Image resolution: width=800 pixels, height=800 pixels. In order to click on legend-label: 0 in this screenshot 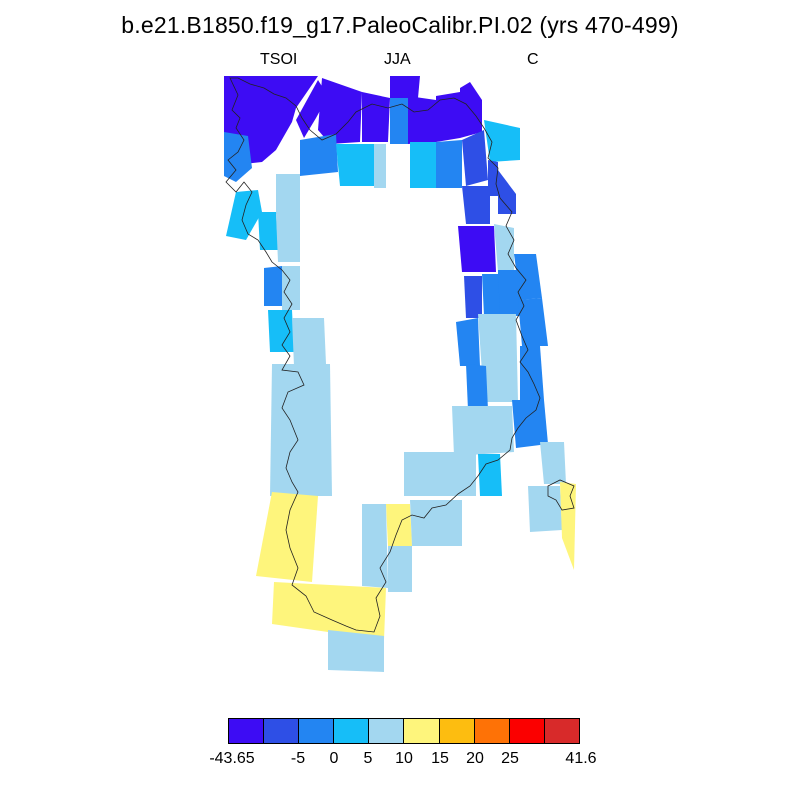, I will do `click(334, 758)`.